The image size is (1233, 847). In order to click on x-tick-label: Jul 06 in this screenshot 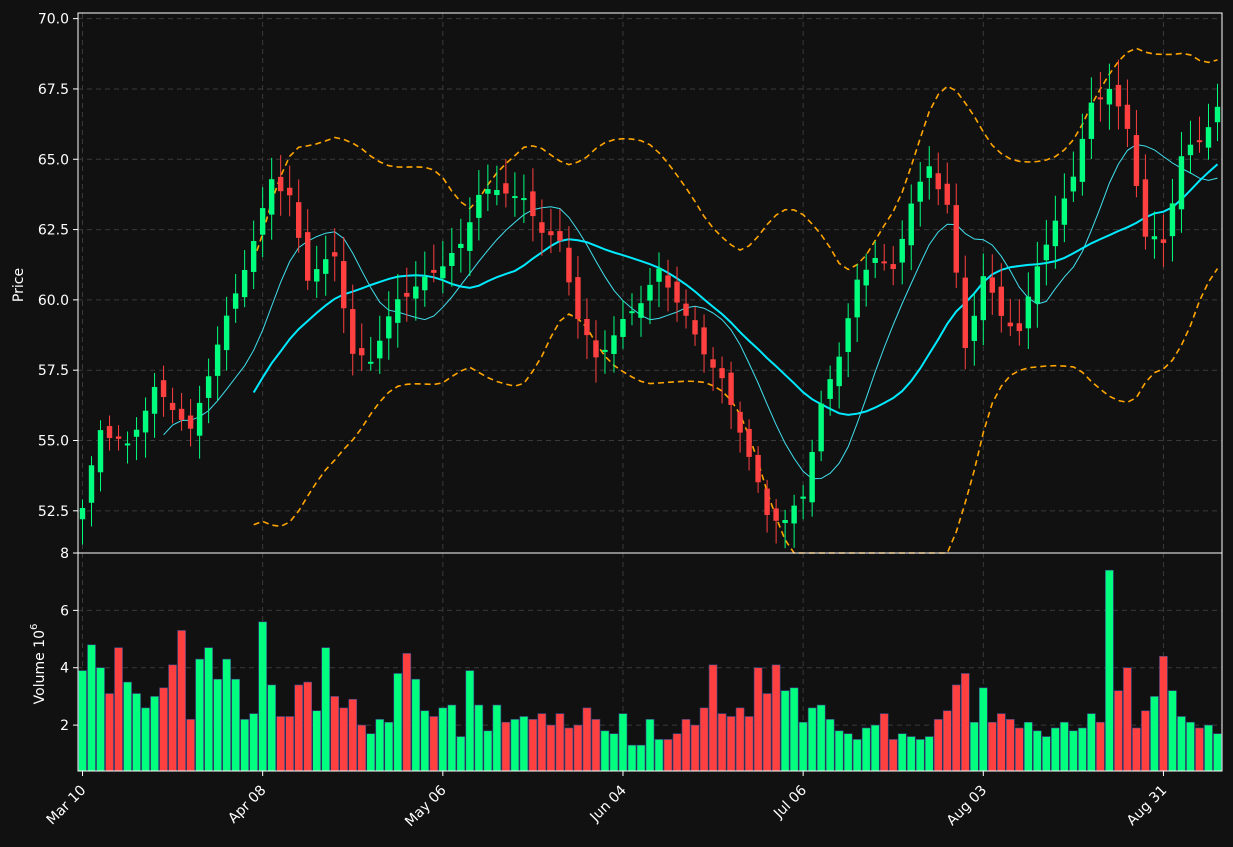, I will do `click(790, 802)`.